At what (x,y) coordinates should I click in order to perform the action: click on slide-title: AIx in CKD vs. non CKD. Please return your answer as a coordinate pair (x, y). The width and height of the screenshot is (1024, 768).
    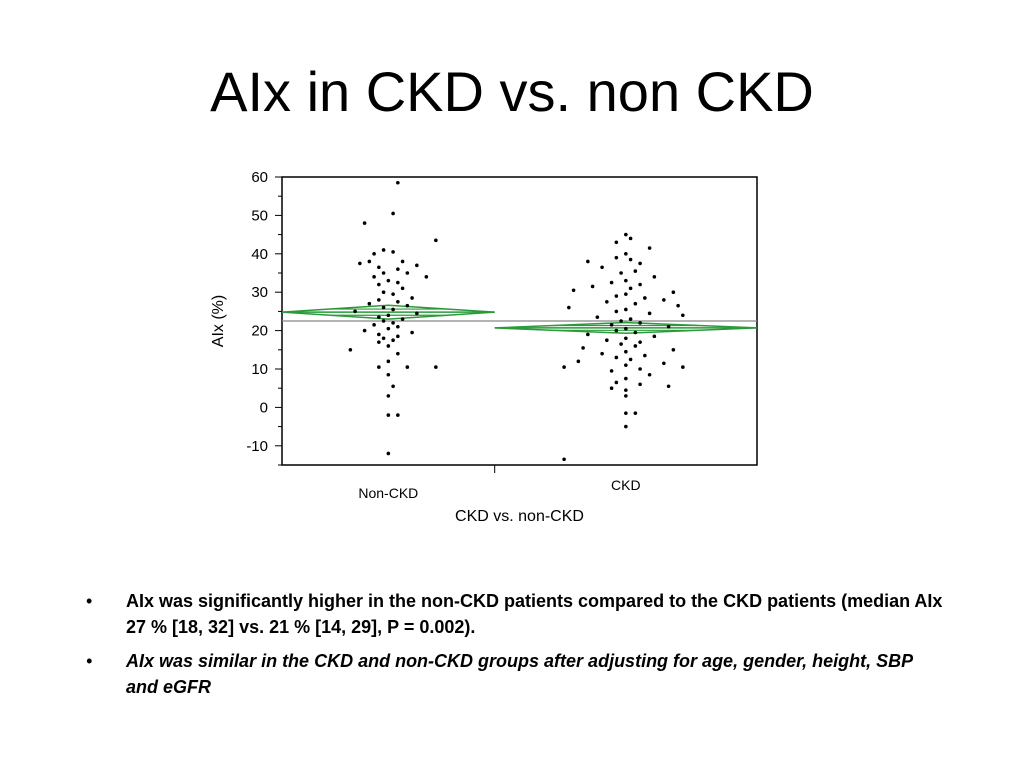
    Looking at the image, I should click on (512, 91).